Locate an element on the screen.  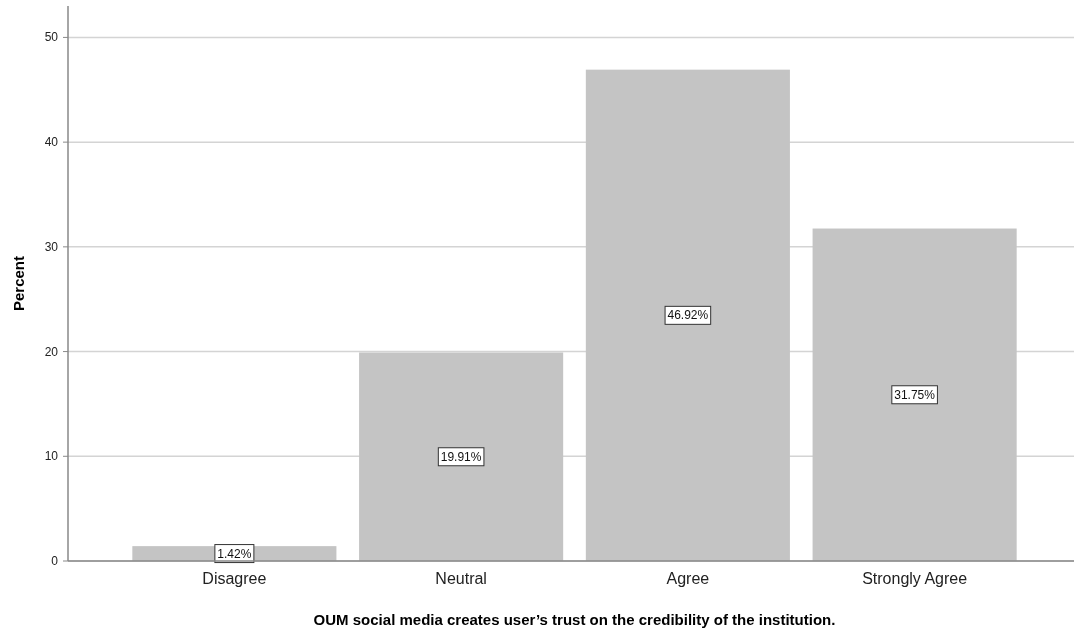
y-tick-label: 10 is located at coordinates (51, 456).